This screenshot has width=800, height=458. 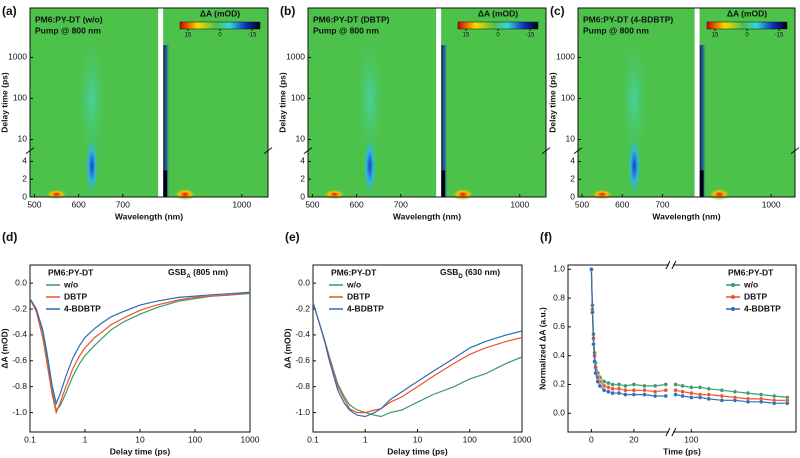 What do you see at coordinates (30, 439) in the screenshot?
I see `x-tick-label: 0.1` at bounding box center [30, 439].